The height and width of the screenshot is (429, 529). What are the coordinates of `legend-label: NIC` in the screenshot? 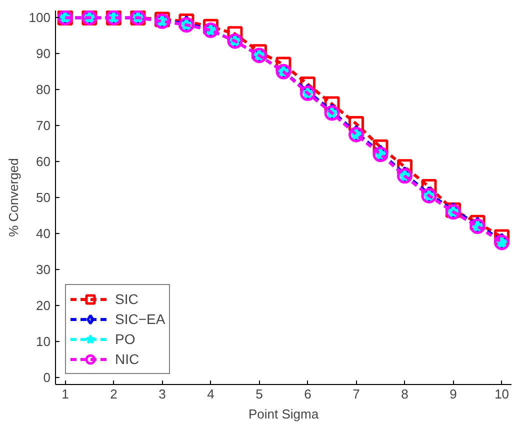 It's located at (127, 359).